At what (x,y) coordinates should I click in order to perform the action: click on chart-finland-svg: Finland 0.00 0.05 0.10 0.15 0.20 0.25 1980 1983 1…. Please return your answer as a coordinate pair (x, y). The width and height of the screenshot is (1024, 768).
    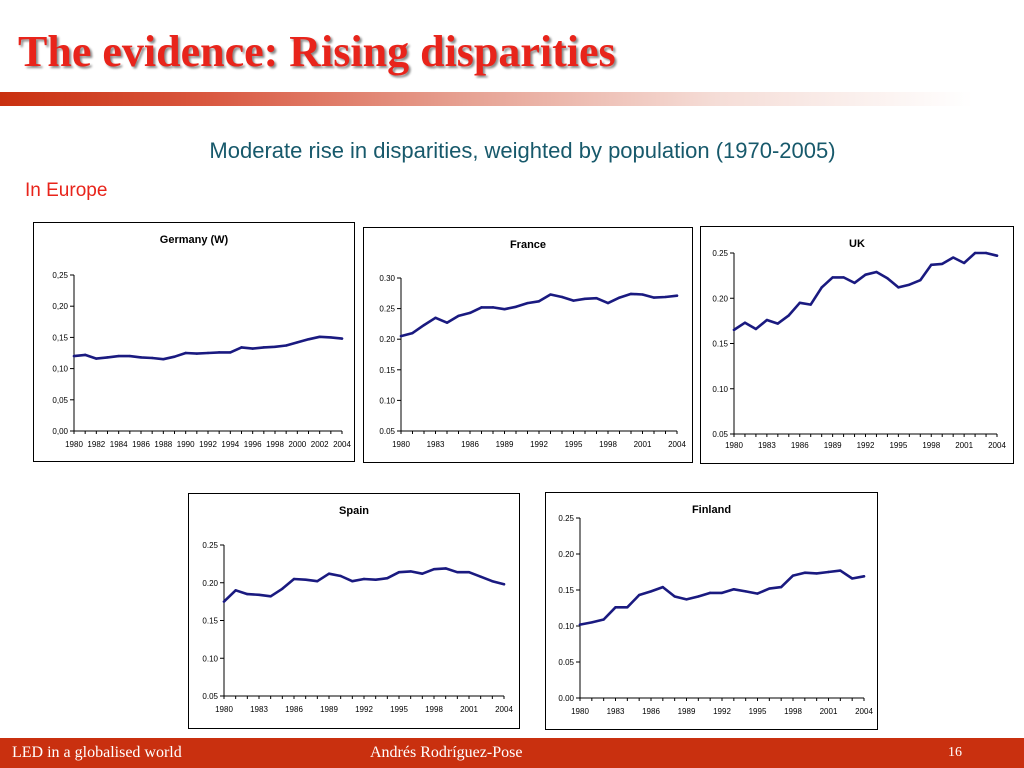
    Looking at the image, I should click on (715, 610).